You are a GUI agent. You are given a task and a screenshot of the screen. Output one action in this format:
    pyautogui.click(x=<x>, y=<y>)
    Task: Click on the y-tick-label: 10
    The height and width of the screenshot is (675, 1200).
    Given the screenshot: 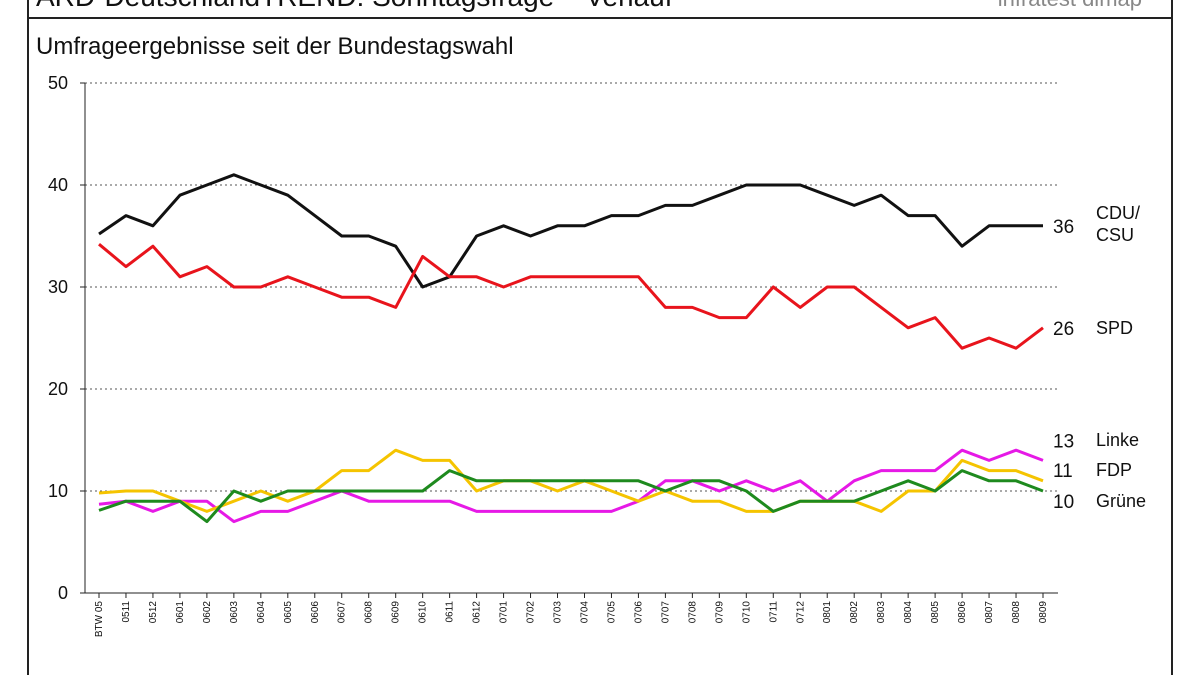 What is the action you would take?
    pyautogui.click(x=58, y=491)
    